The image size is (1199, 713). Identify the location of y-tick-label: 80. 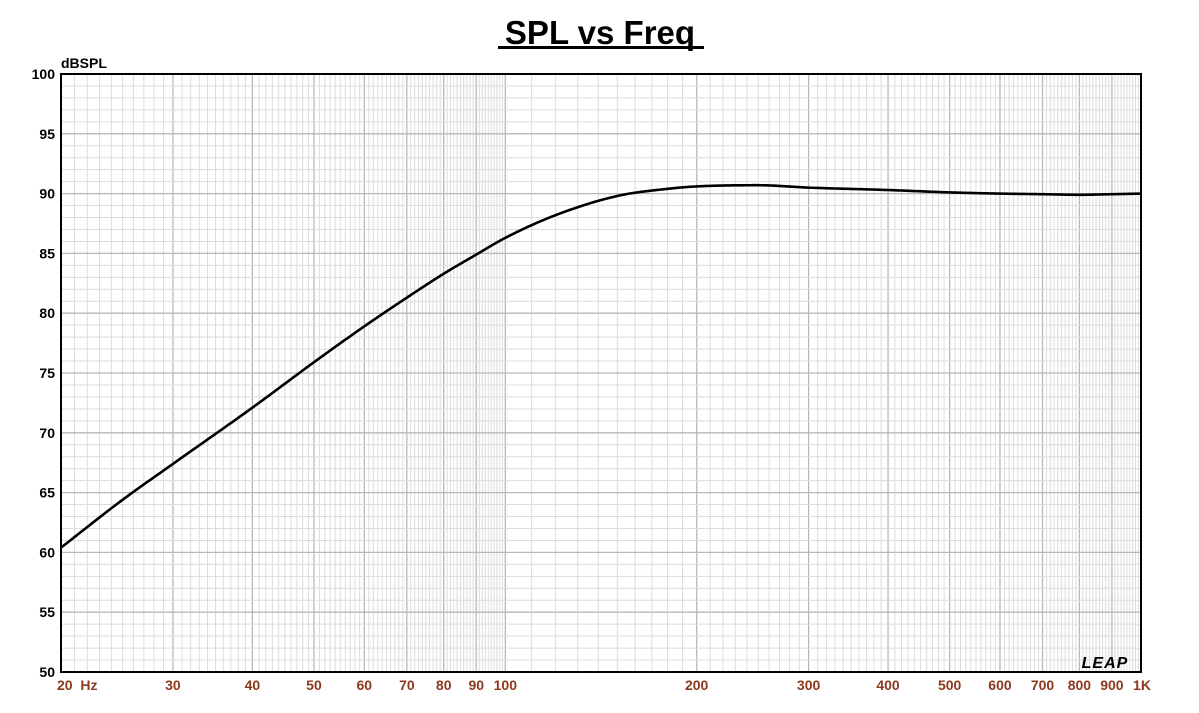
(47, 313).